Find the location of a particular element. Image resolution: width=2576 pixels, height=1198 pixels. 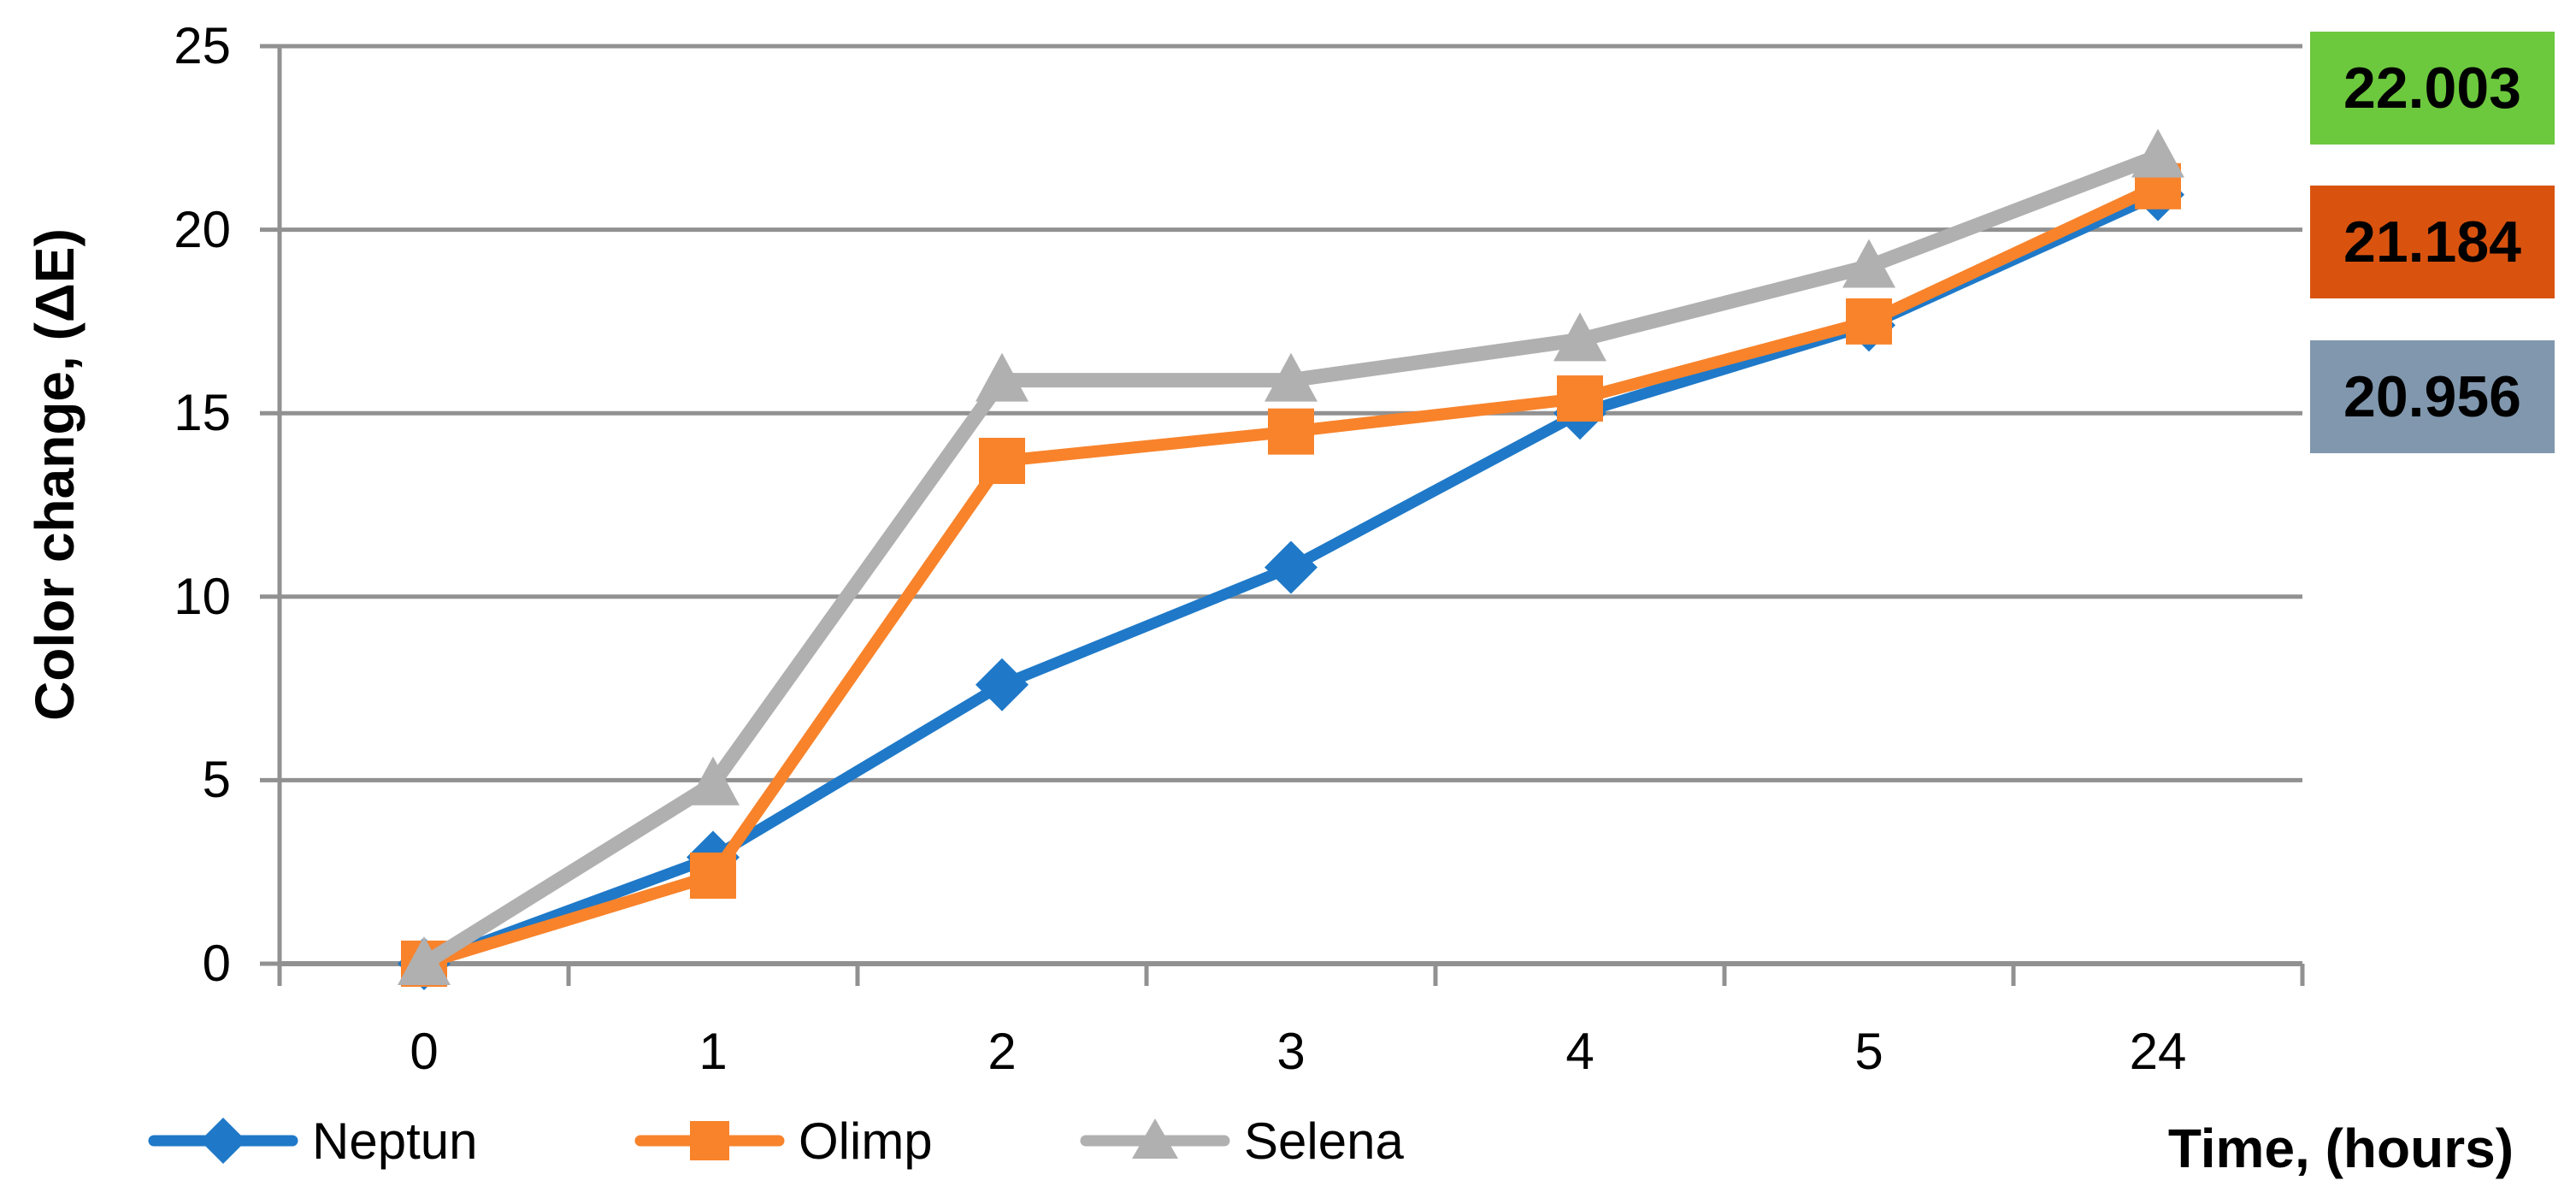

y-tick-label: 0 is located at coordinates (216, 963).